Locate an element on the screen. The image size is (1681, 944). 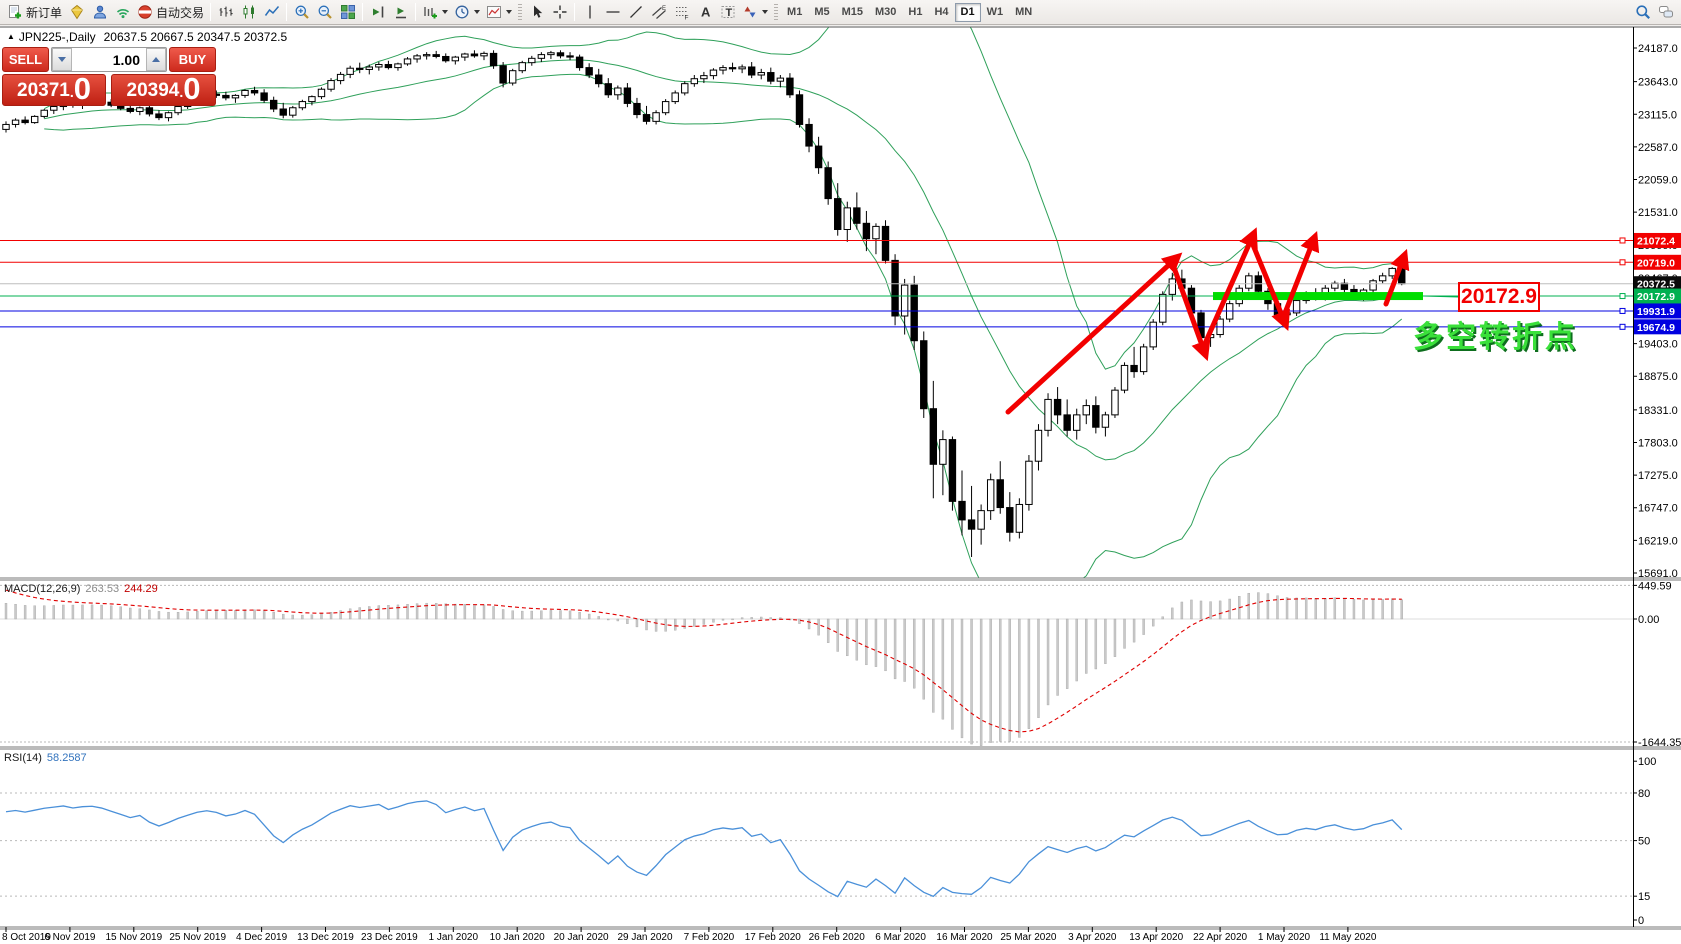
timeframe-h4-button: H4 is located at coordinates (941, 12).